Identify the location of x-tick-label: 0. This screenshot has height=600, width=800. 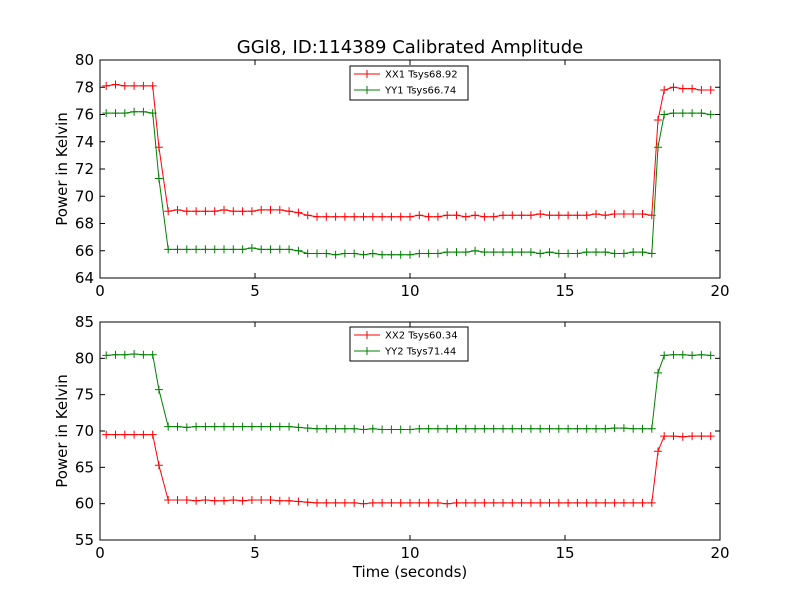
(100, 291).